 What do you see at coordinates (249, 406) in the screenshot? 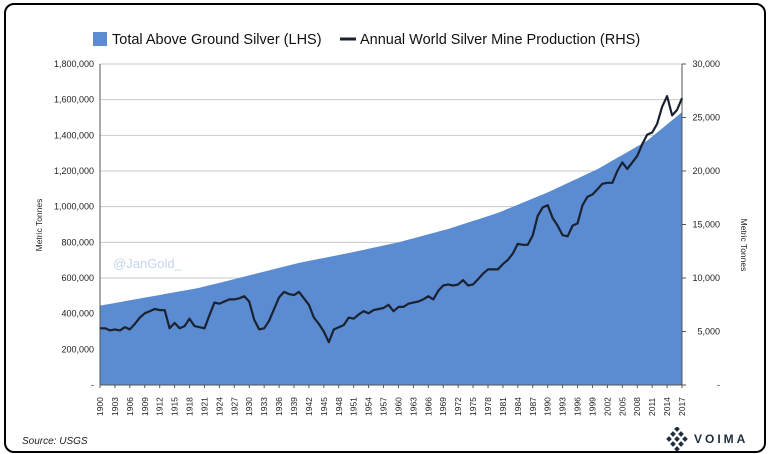
I see `x-tick-label: 1930` at bounding box center [249, 406].